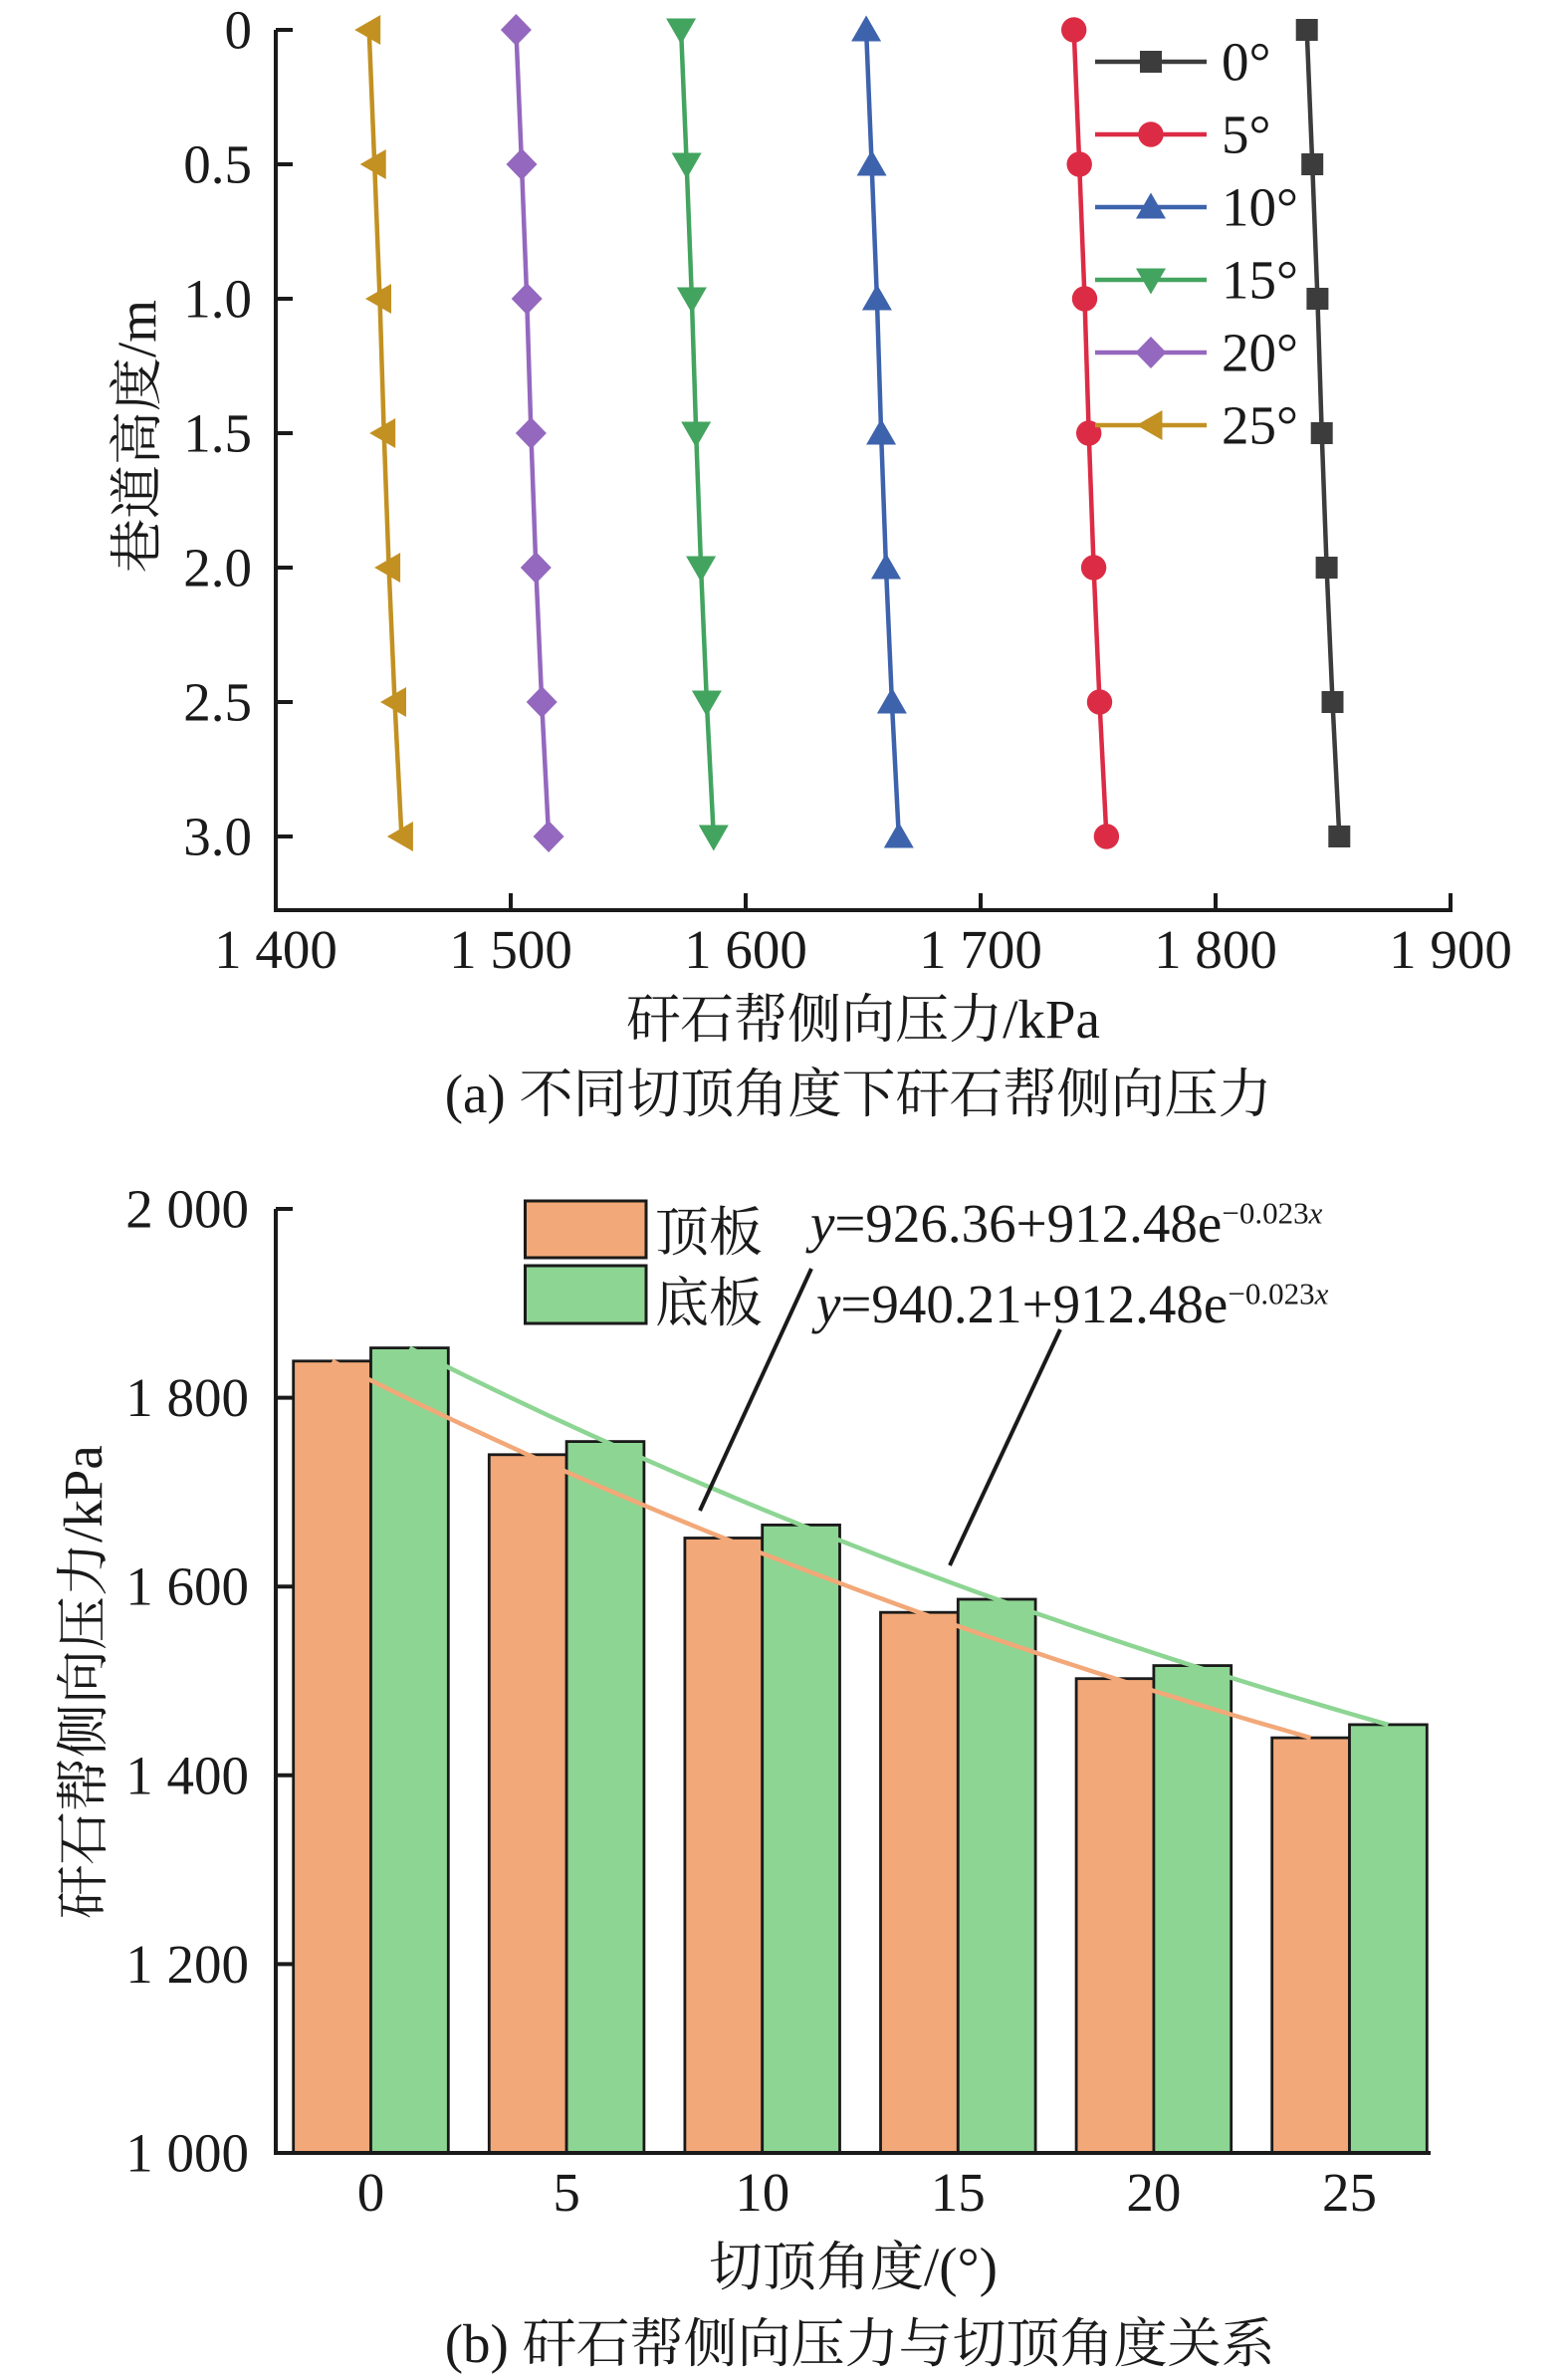 This screenshot has width=1568, height=2375. Describe the element at coordinates (566, 2192) in the screenshot. I see `svg-text: 5` at that location.